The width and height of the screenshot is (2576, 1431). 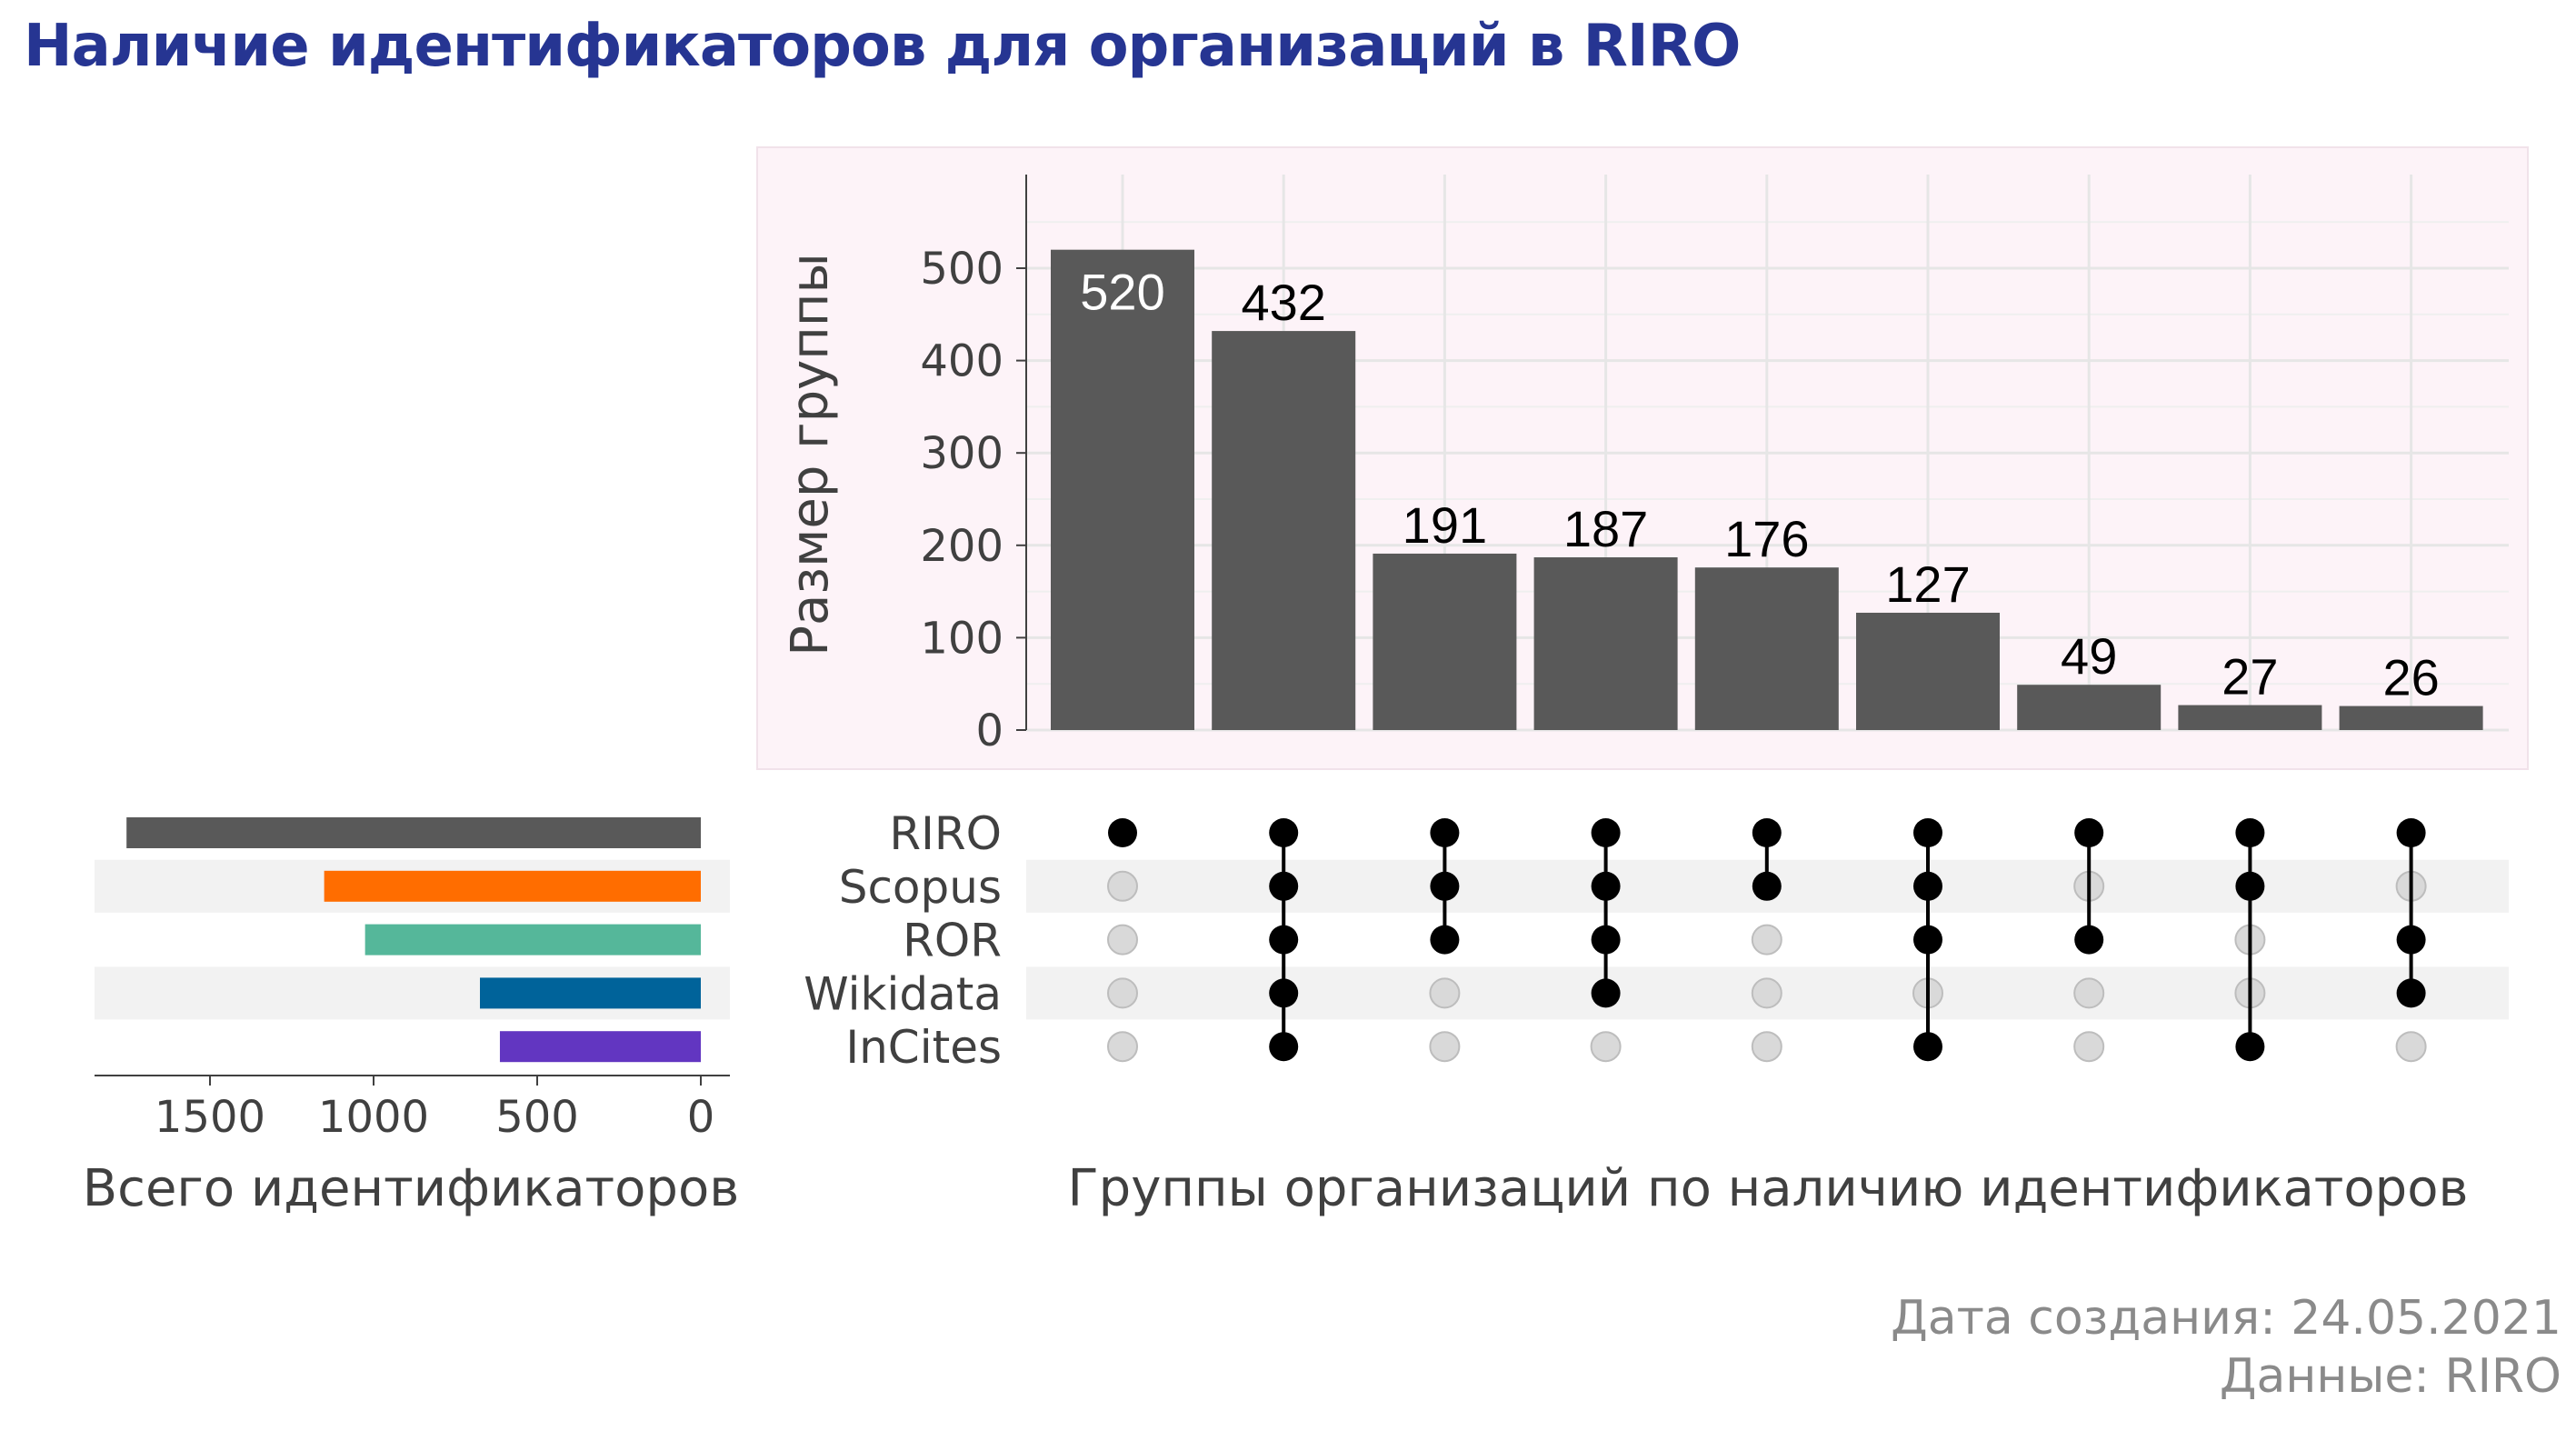 What do you see at coordinates (1766, 538) in the screenshot?
I see `bar-value-label: 176` at bounding box center [1766, 538].